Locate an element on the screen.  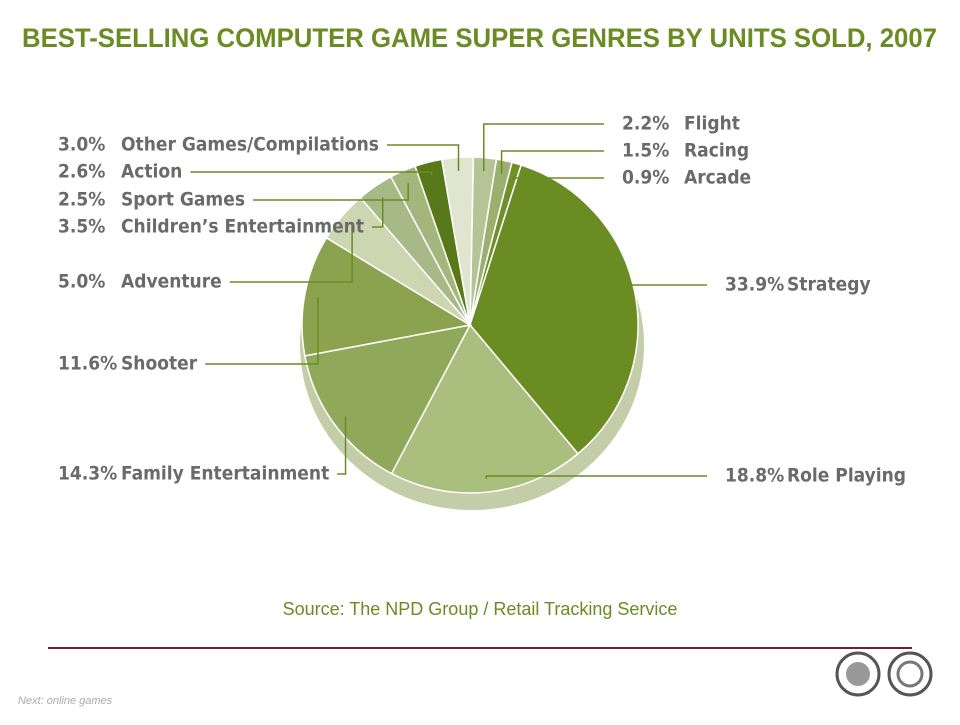
category-label: Sport Games is located at coordinates (183, 200).